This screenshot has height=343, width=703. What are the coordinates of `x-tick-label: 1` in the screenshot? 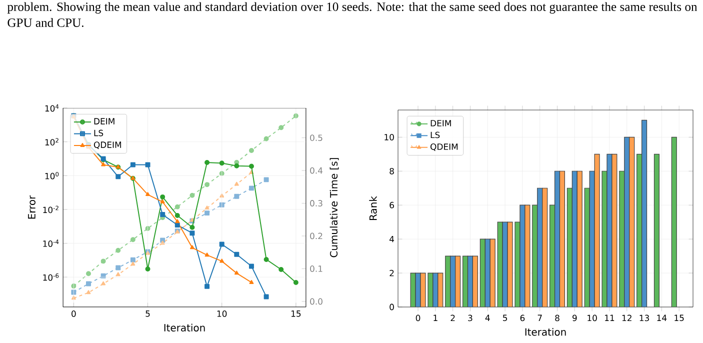 It's located at (436, 317).